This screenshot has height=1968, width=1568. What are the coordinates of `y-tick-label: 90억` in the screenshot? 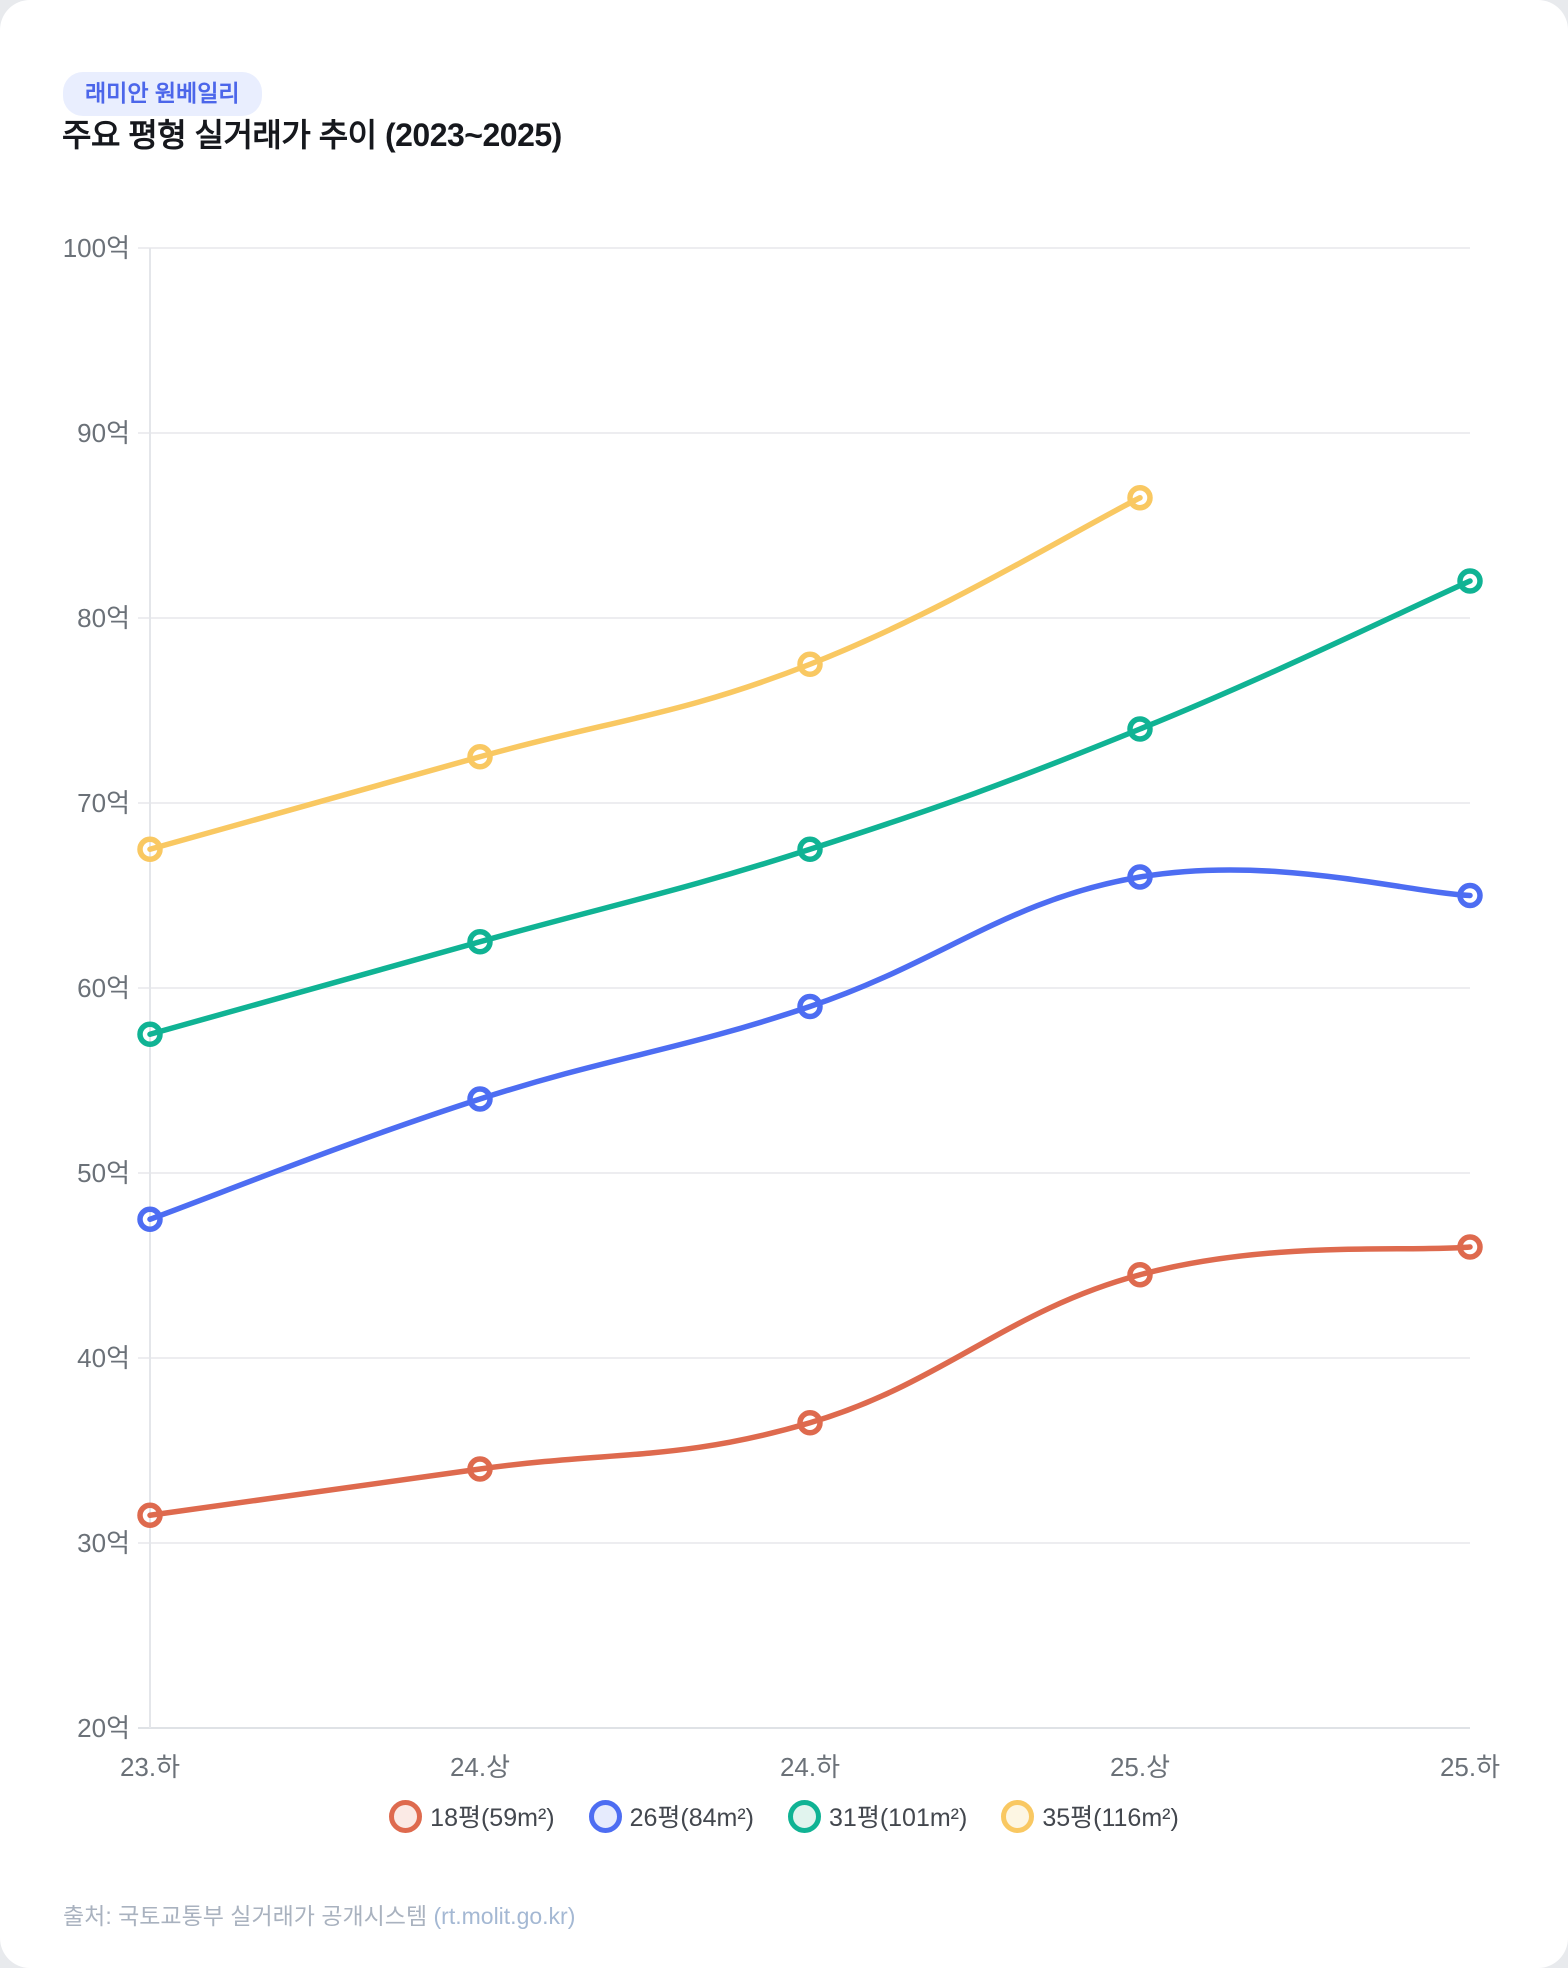 It's located at (103, 433).